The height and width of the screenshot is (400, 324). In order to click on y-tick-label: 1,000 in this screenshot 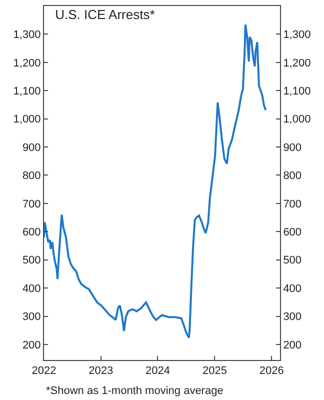, I will do `click(27, 120)`.